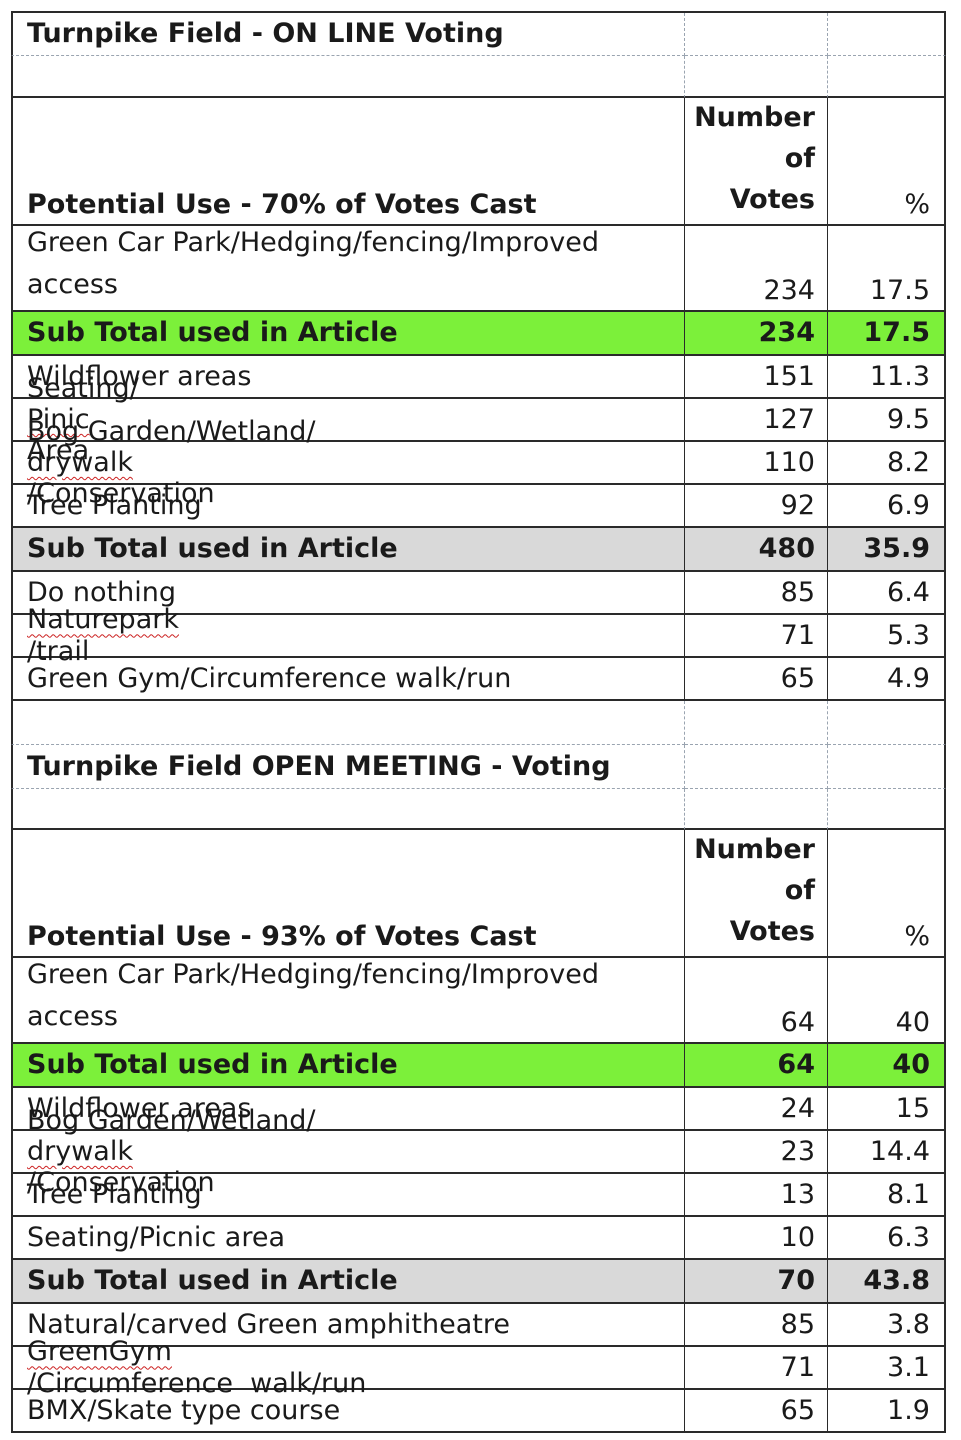 This screenshot has width=961, height=1440. I want to click on table-row: Wildflower areas 151 11.3, so click(478, 377).